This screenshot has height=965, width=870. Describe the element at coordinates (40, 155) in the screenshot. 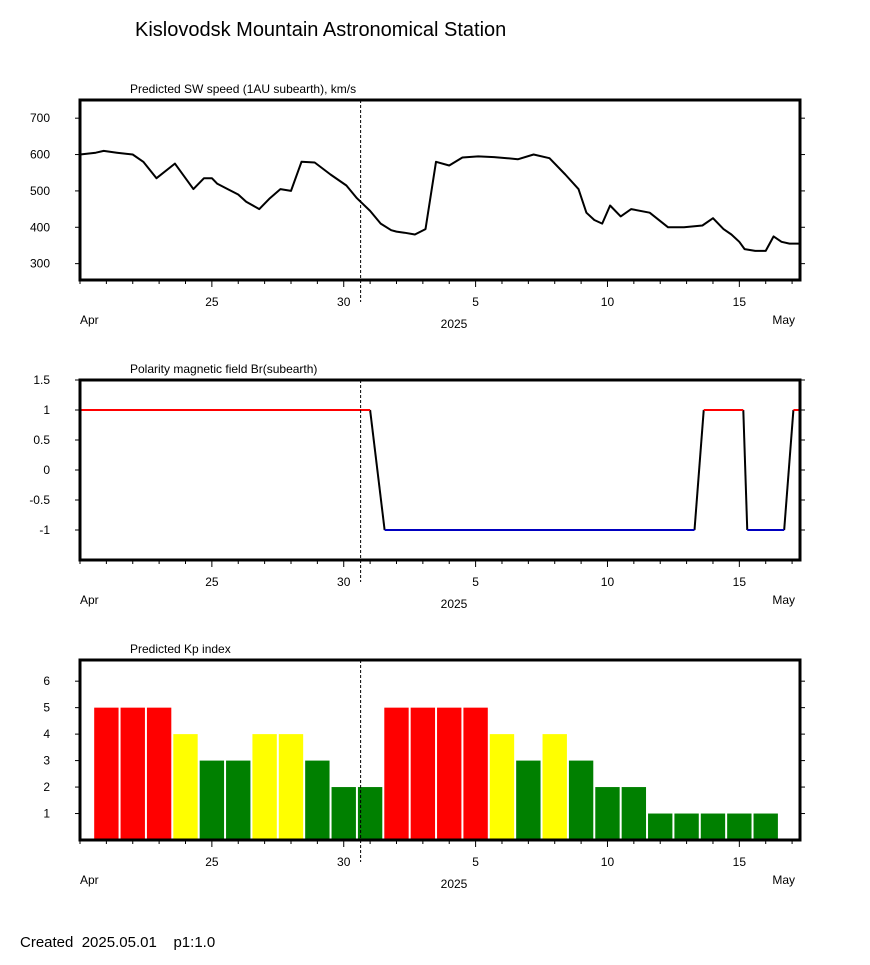

I see `y-tick-label: 600` at that location.